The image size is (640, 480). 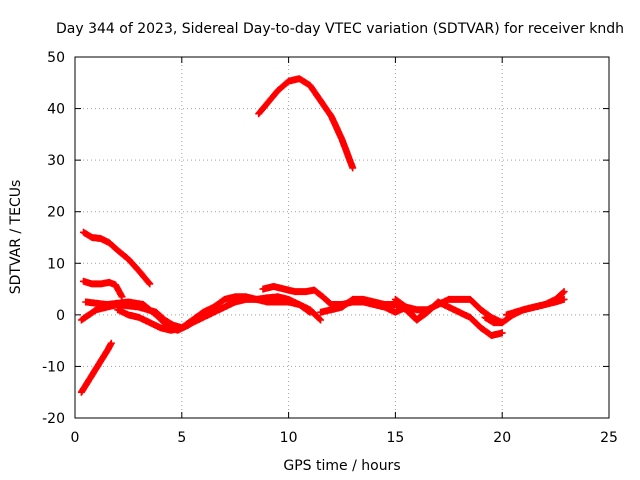 I want to click on series-band-mid-c, so click(x=448, y=317).